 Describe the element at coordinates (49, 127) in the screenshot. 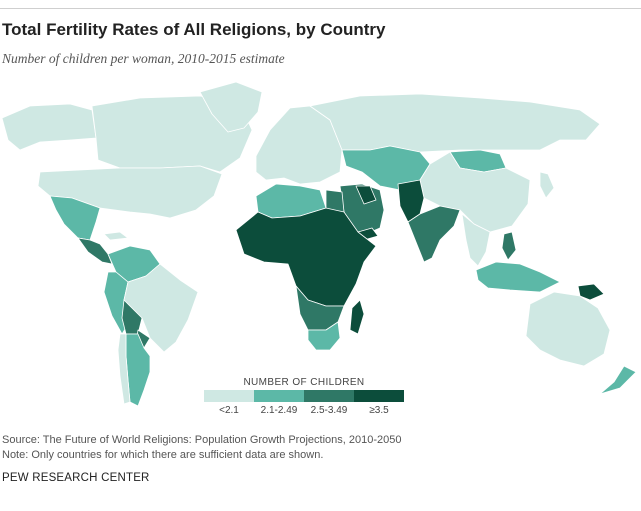

I see `alaska` at that location.